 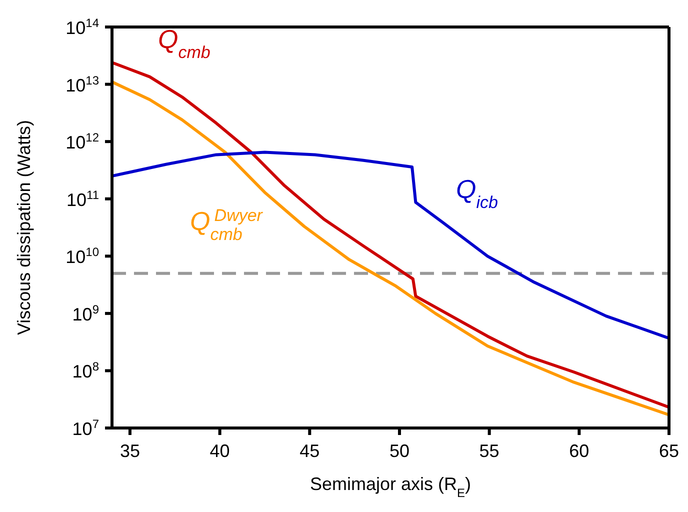 What do you see at coordinates (24, 228) in the screenshot?
I see `y-axis-title: Viscous dissipation (Watts)` at bounding box center [24, 228].